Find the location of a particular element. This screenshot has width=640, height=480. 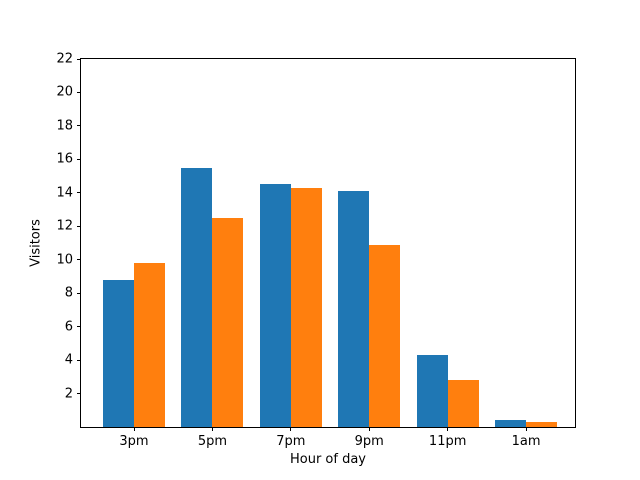

orange-series-bar-3pm is located at coordinates (149, 345).